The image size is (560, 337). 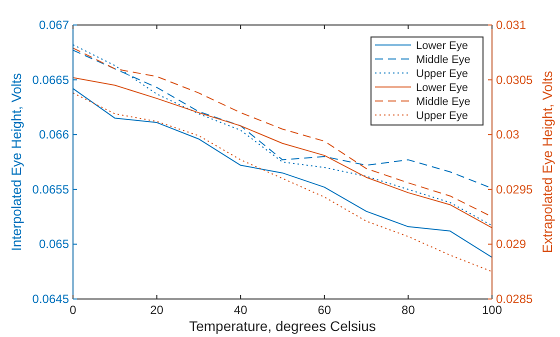 What do you see at coordinates (157, 310) in the screenshot?
I see `x-tick-label: 20` at bounding box center [157, 310].